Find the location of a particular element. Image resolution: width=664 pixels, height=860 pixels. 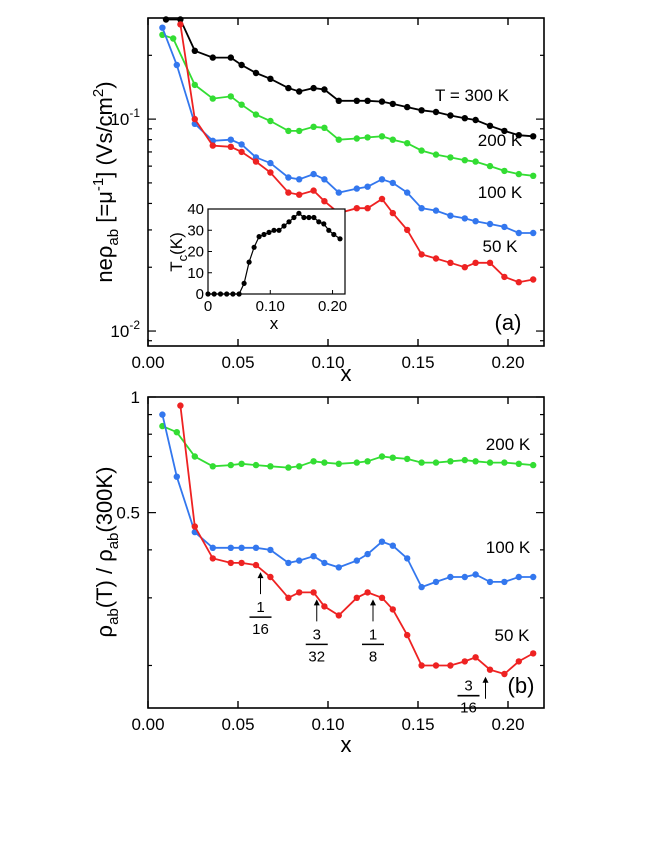

panel-a-series-t-300-k is located at coordinates (349, 78).